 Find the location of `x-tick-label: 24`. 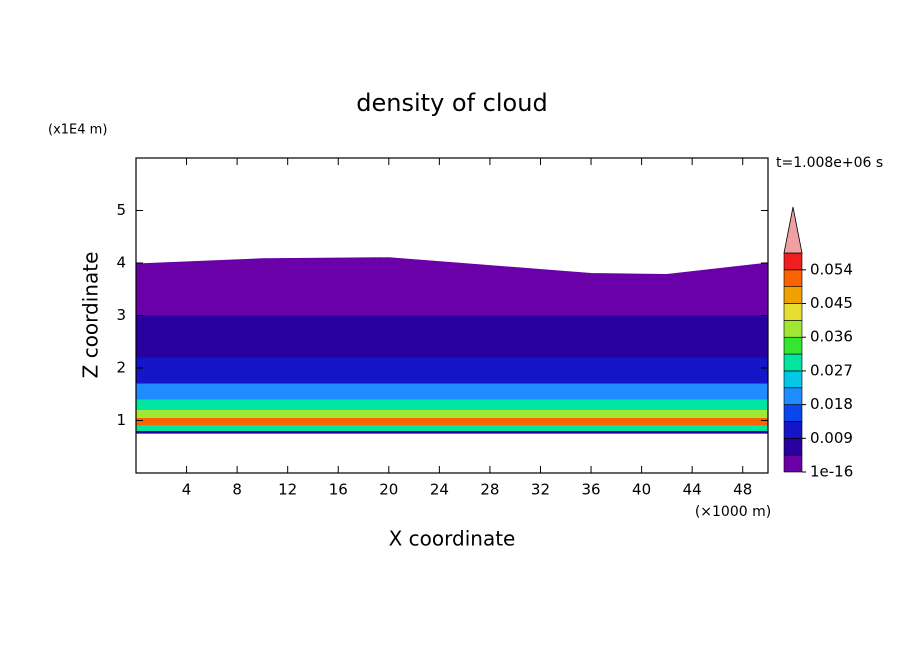

x-tick-label: 24 is located at coordinates (439, 490).